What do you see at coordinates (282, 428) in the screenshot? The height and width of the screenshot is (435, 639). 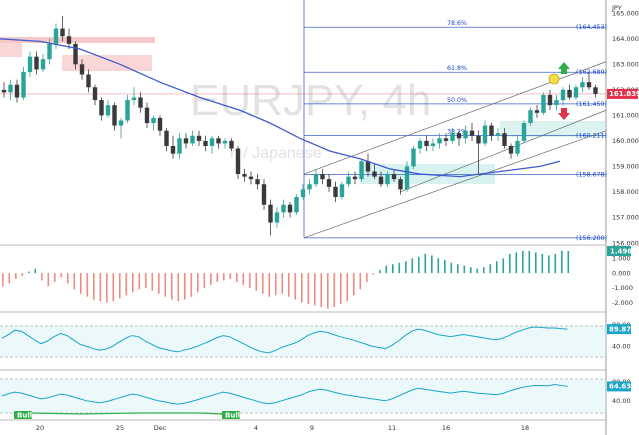 I see `time-axis: 20 25 Dec 4 9 11 16 18` at bounding box center [282, 428].